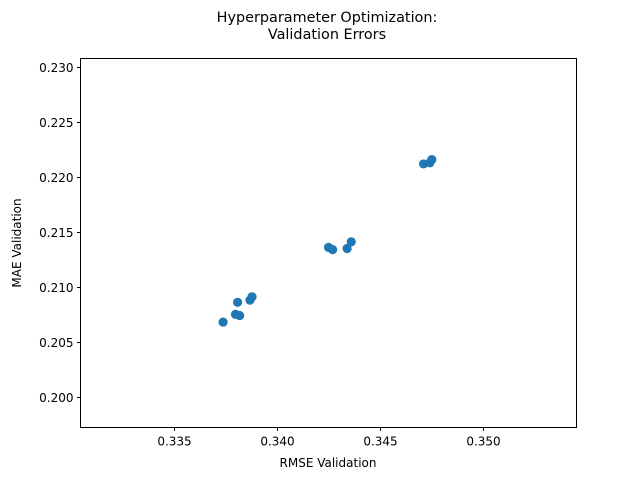  I want to click on x-tick-label: 0.350, so click(483, 442).